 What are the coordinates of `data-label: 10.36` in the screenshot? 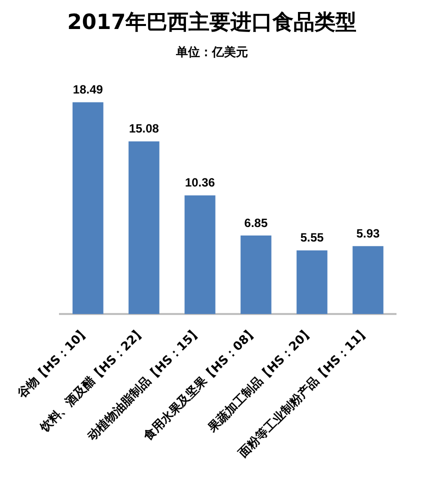 It's located at (200, 183).